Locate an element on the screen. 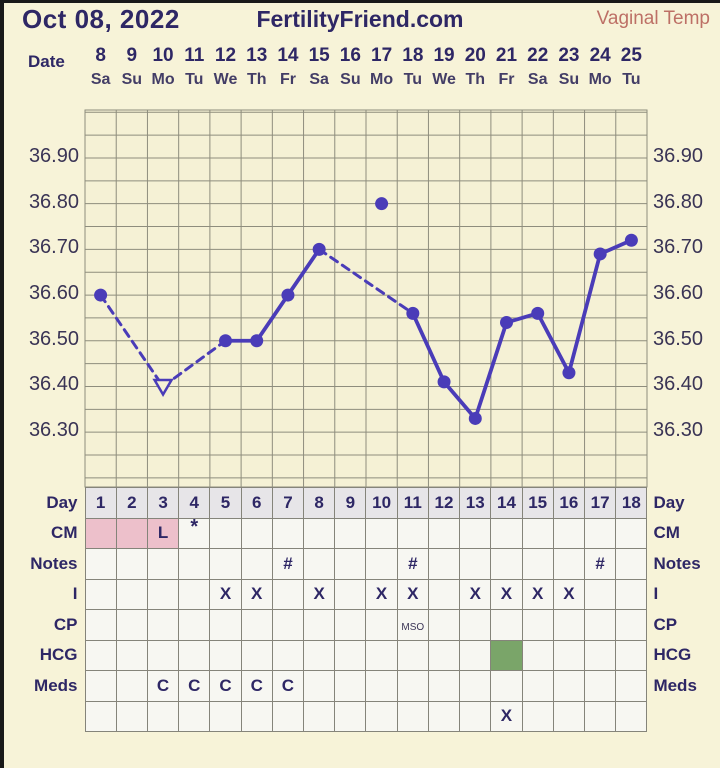 The image size is (720, 768). cell-day-day-14: 14 is located at coordinates (506, 503).